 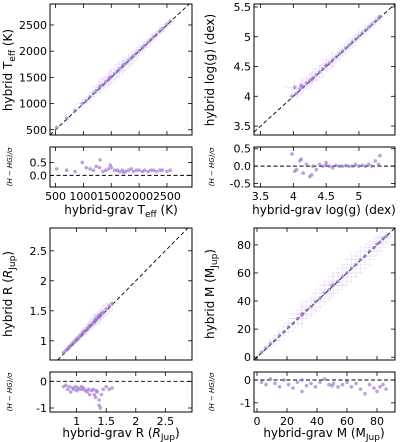 I want to click on mass-ytick-label: 0, so click(x=247, y=357).